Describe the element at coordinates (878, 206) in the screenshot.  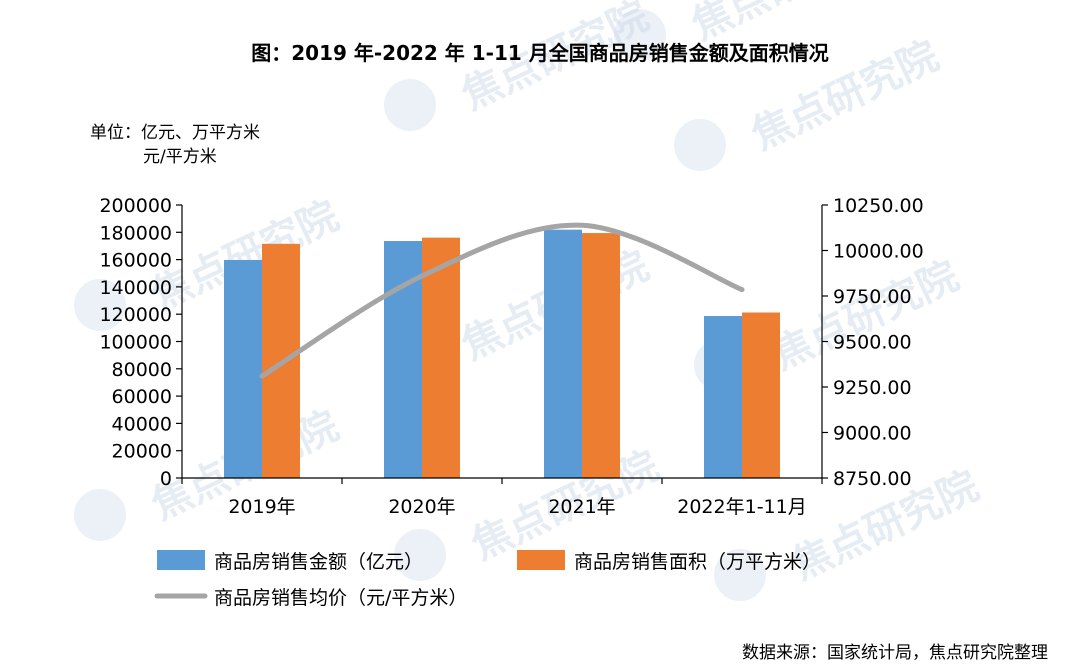
I see `y-right-tick-label-6: 10250.00` at that location.